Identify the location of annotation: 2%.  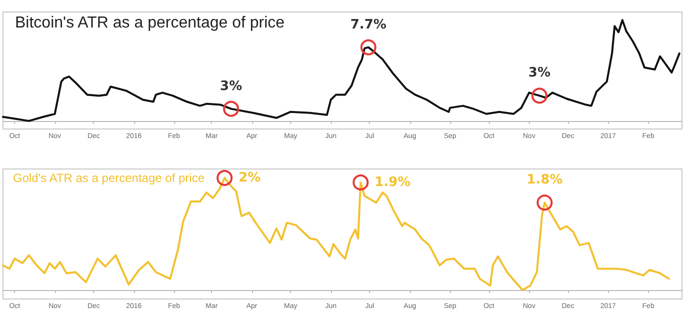
(249, 178).